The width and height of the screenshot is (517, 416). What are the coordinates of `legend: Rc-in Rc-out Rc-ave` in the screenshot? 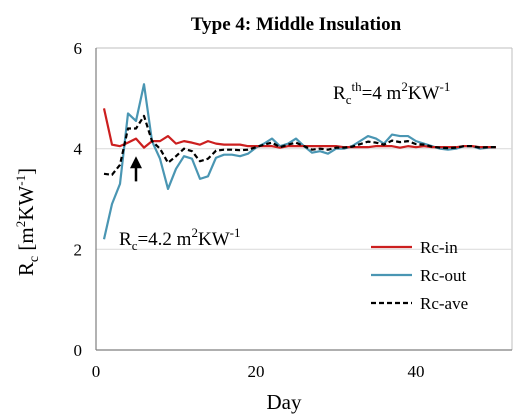 It's located at (419, 275).